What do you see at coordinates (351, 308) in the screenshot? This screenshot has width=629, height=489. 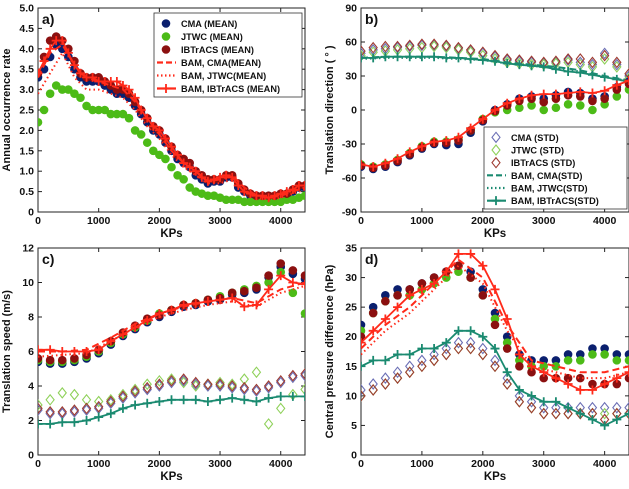 I see `y-tick-label: 25` at bounding box center [351, 308].